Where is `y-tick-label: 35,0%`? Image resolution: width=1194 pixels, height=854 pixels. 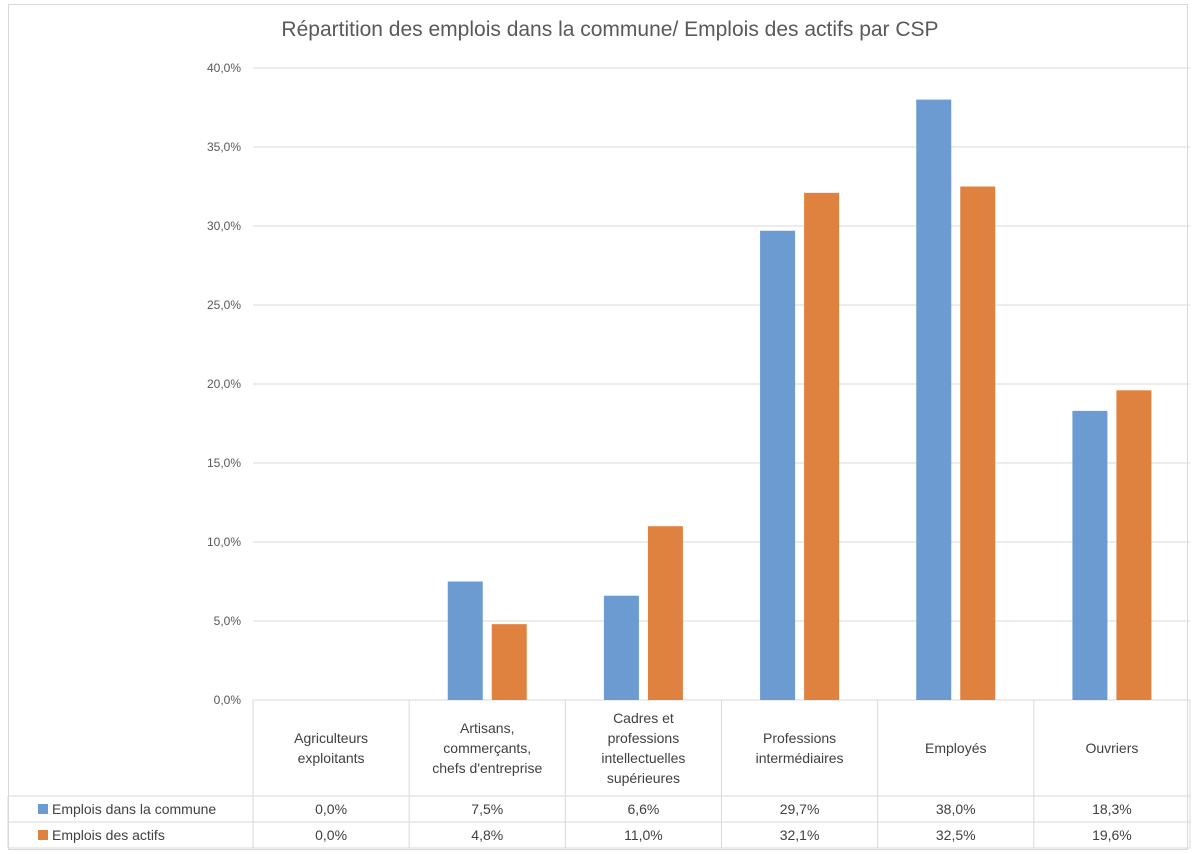 y-tick-label: 35,0% is located at coordinates (224, 147).